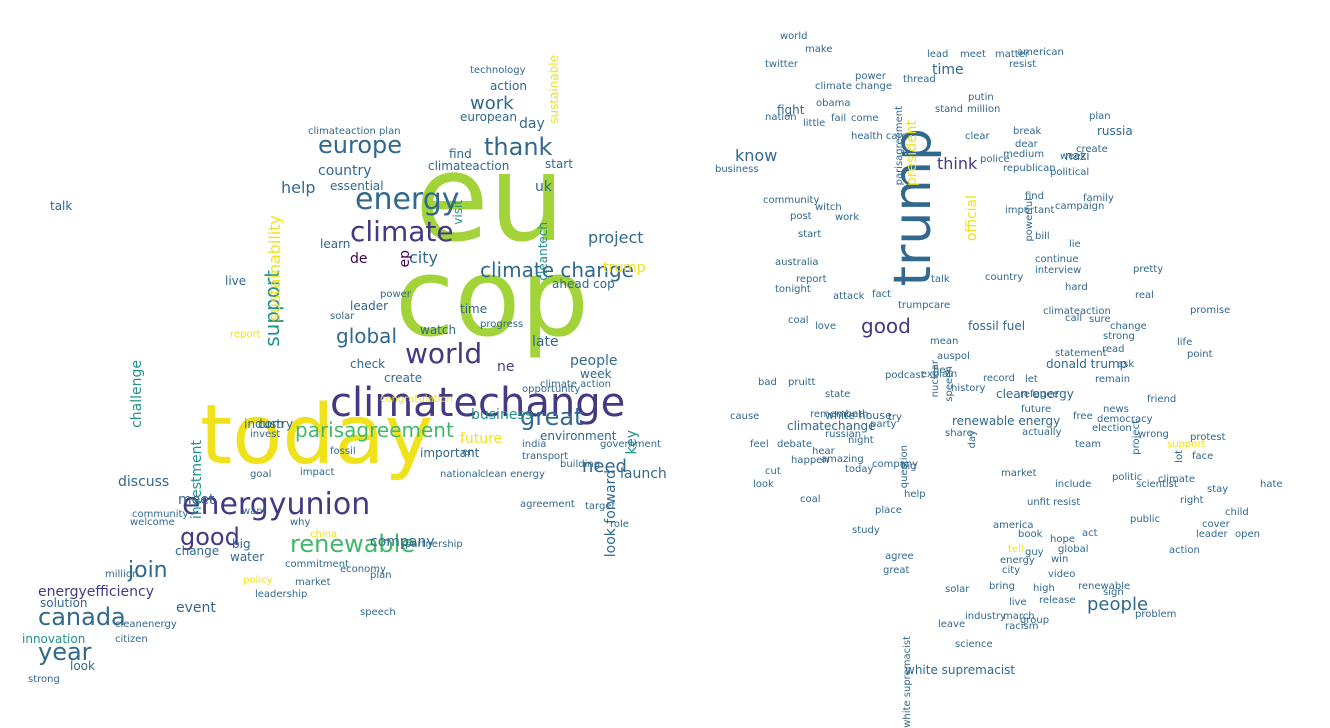  What do you see at coordinates (1237, 512) in the screenshot?
I see `word-child: child` at bounding box center [1237, 512].